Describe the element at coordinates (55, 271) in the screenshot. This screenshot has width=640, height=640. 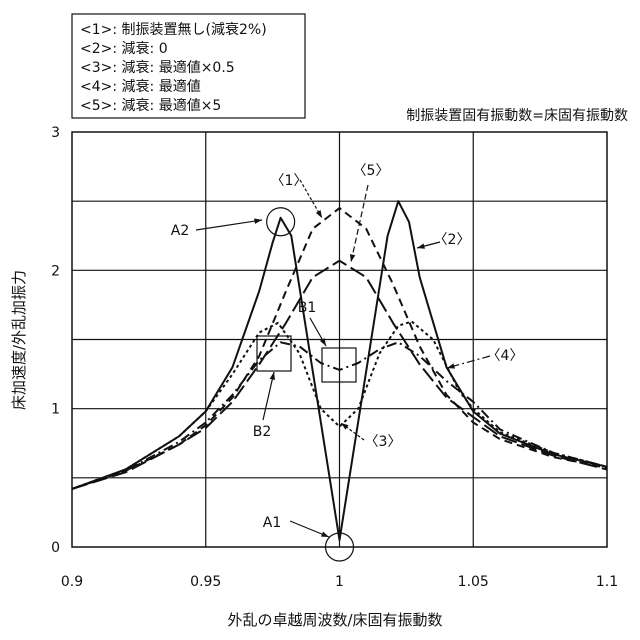
I see `y-tick-label: 2` at that location.